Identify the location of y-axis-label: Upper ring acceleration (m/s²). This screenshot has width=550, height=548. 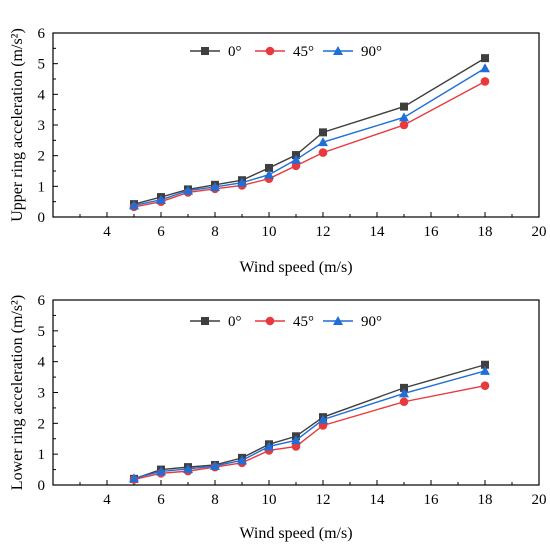
(17, 125).